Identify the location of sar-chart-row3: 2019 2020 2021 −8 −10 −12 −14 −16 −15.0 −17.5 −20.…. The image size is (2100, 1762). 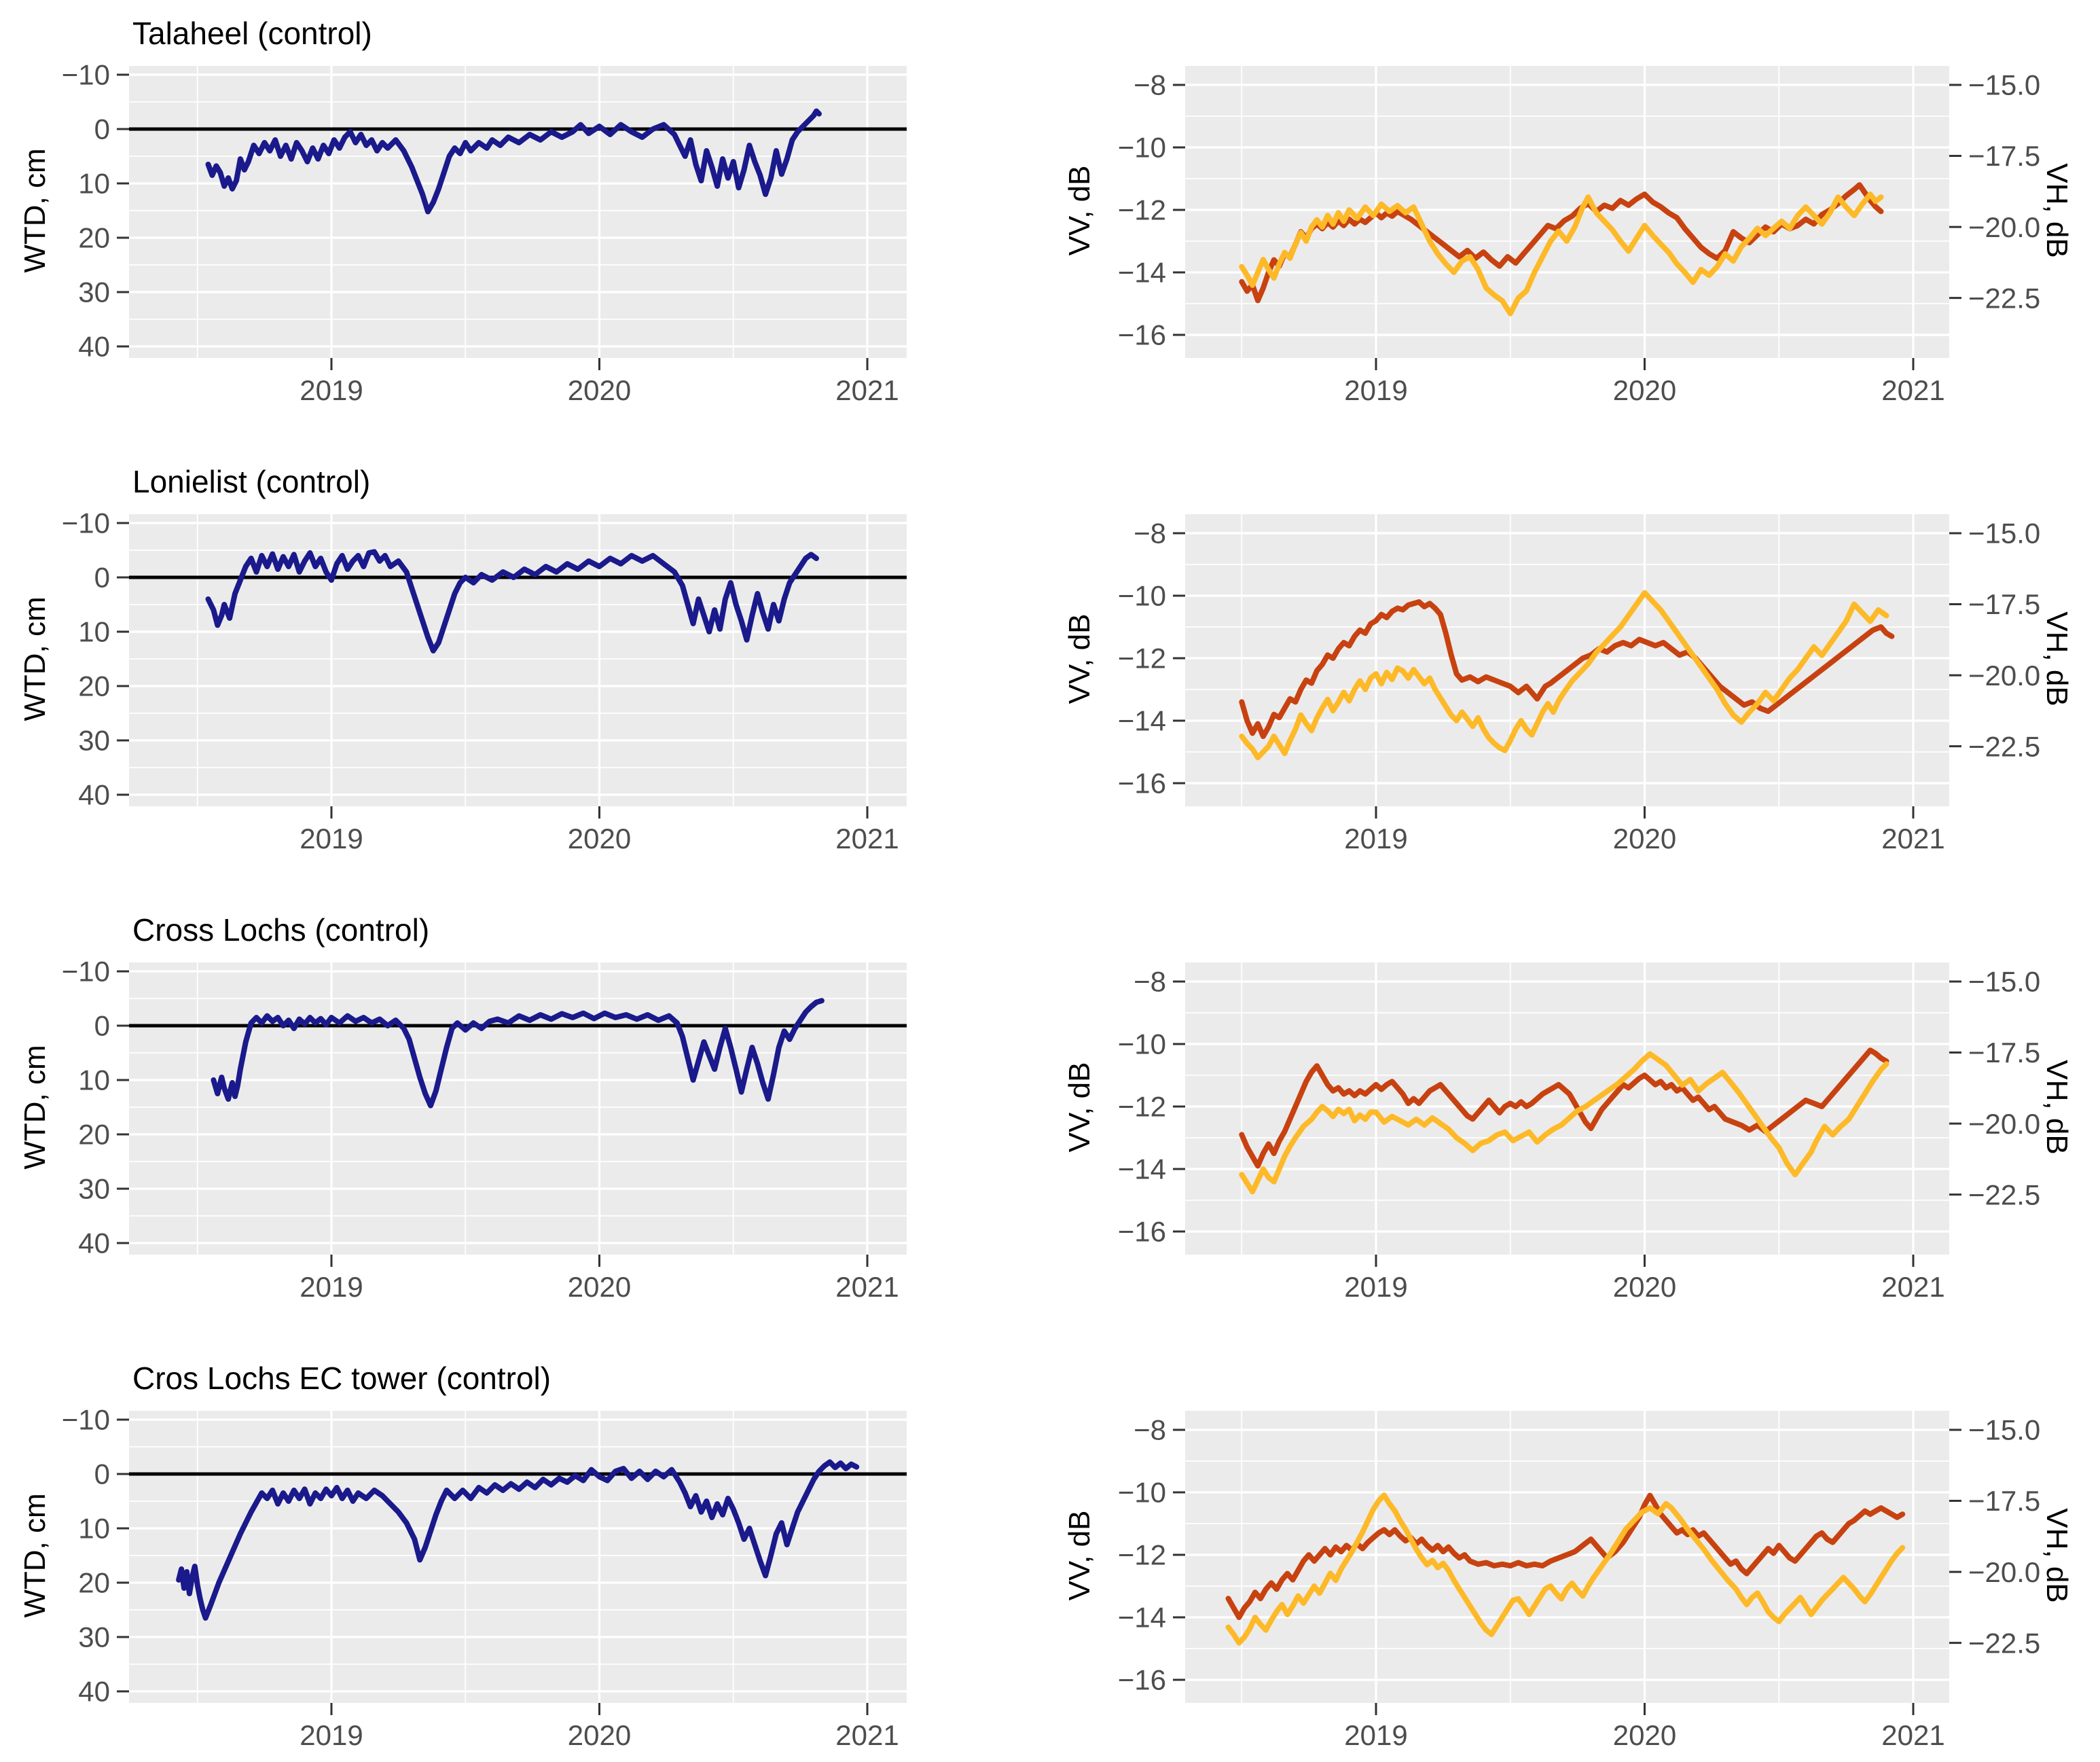
(1579, 1133).